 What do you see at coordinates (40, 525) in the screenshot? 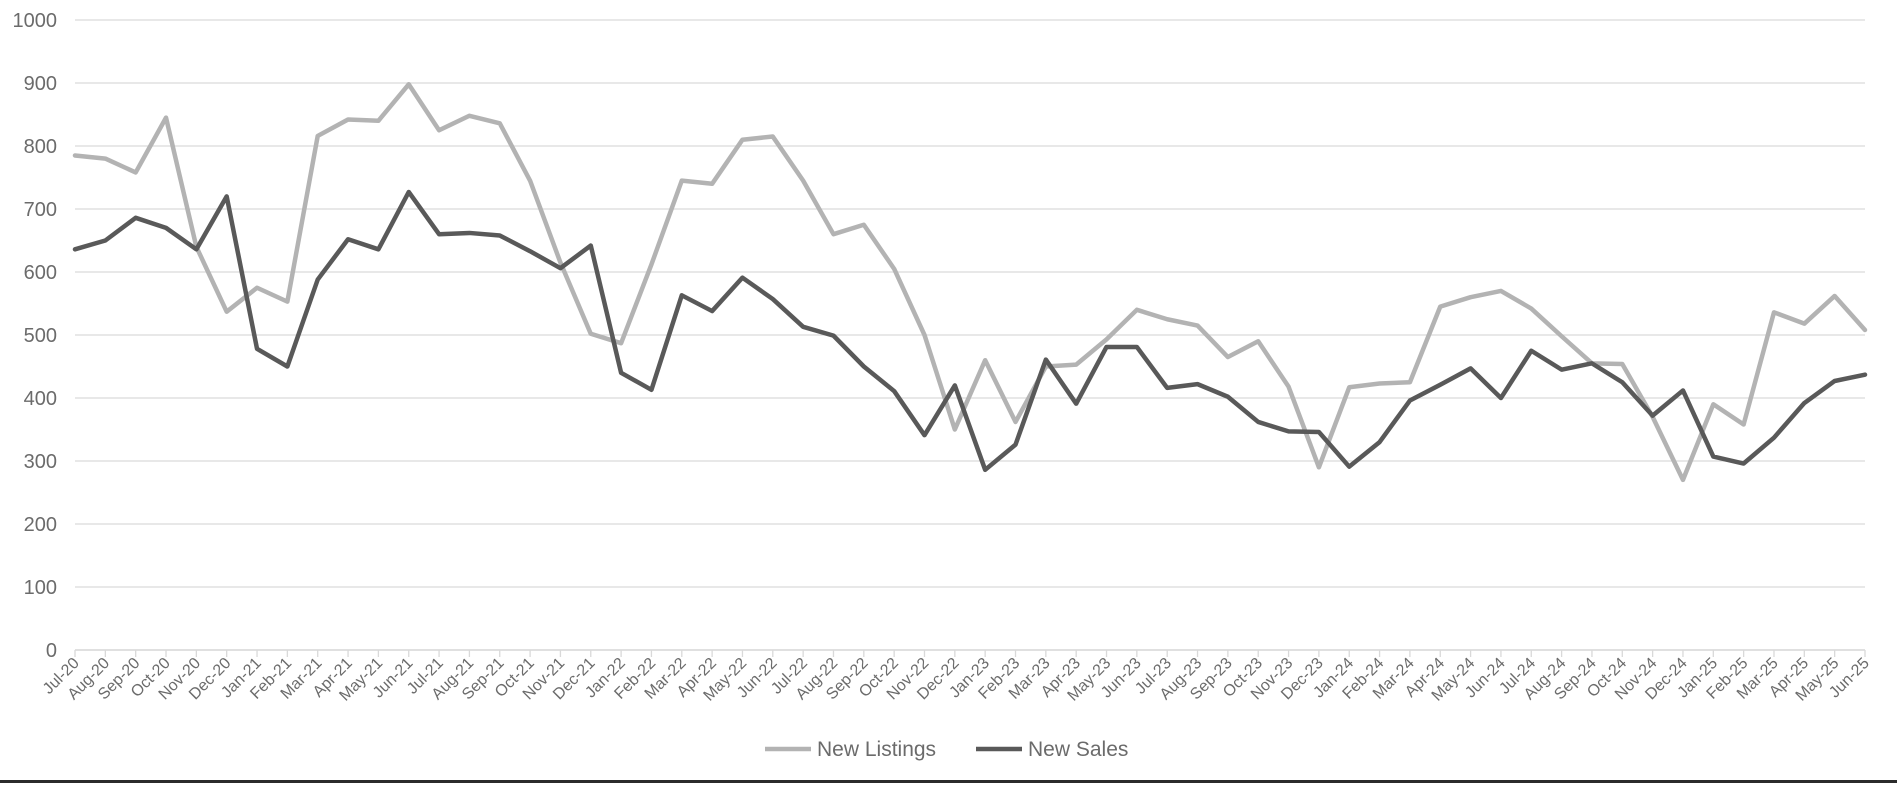
I see `y-tick-label: 200` at bounding box center [40, 525].